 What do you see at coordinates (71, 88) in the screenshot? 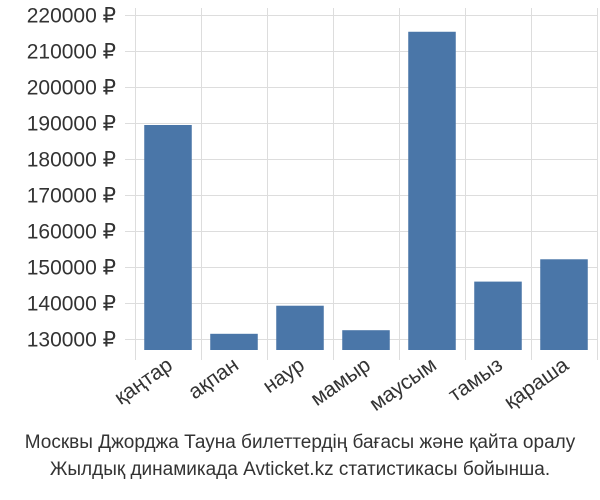
I see `y-tick-label: 200000 ₽` at bounding box center [71, 88].